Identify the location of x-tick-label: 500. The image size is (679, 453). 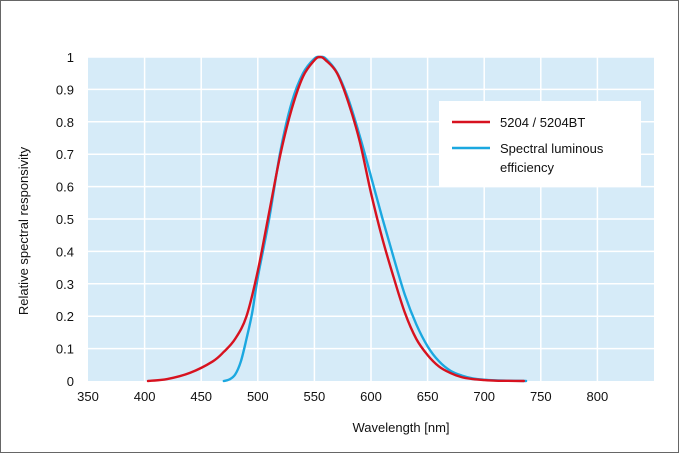
(258, 396).